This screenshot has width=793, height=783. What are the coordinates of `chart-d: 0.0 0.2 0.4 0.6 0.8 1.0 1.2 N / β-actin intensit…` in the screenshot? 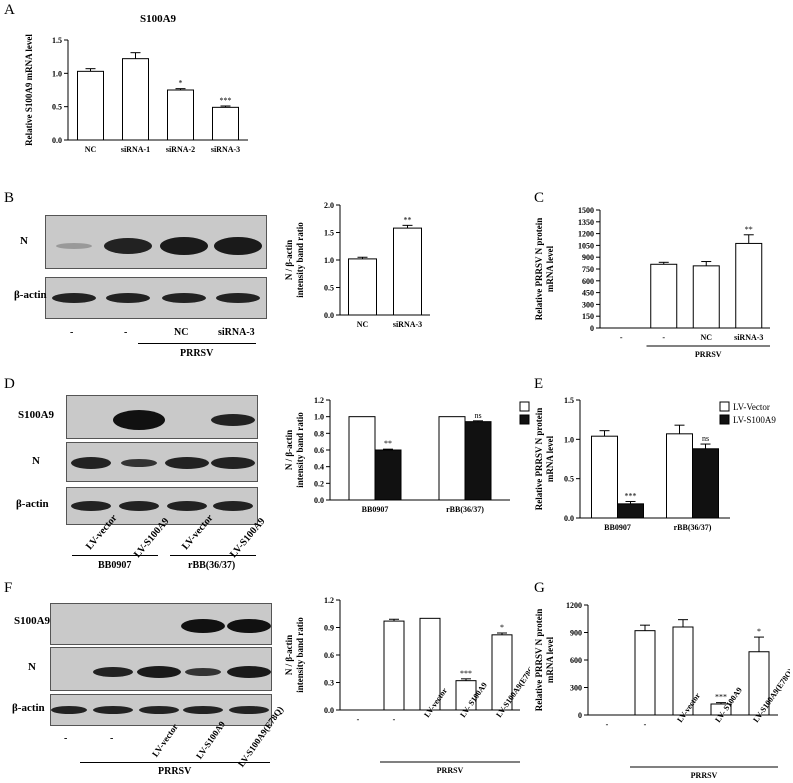 It's located at (407, 455).